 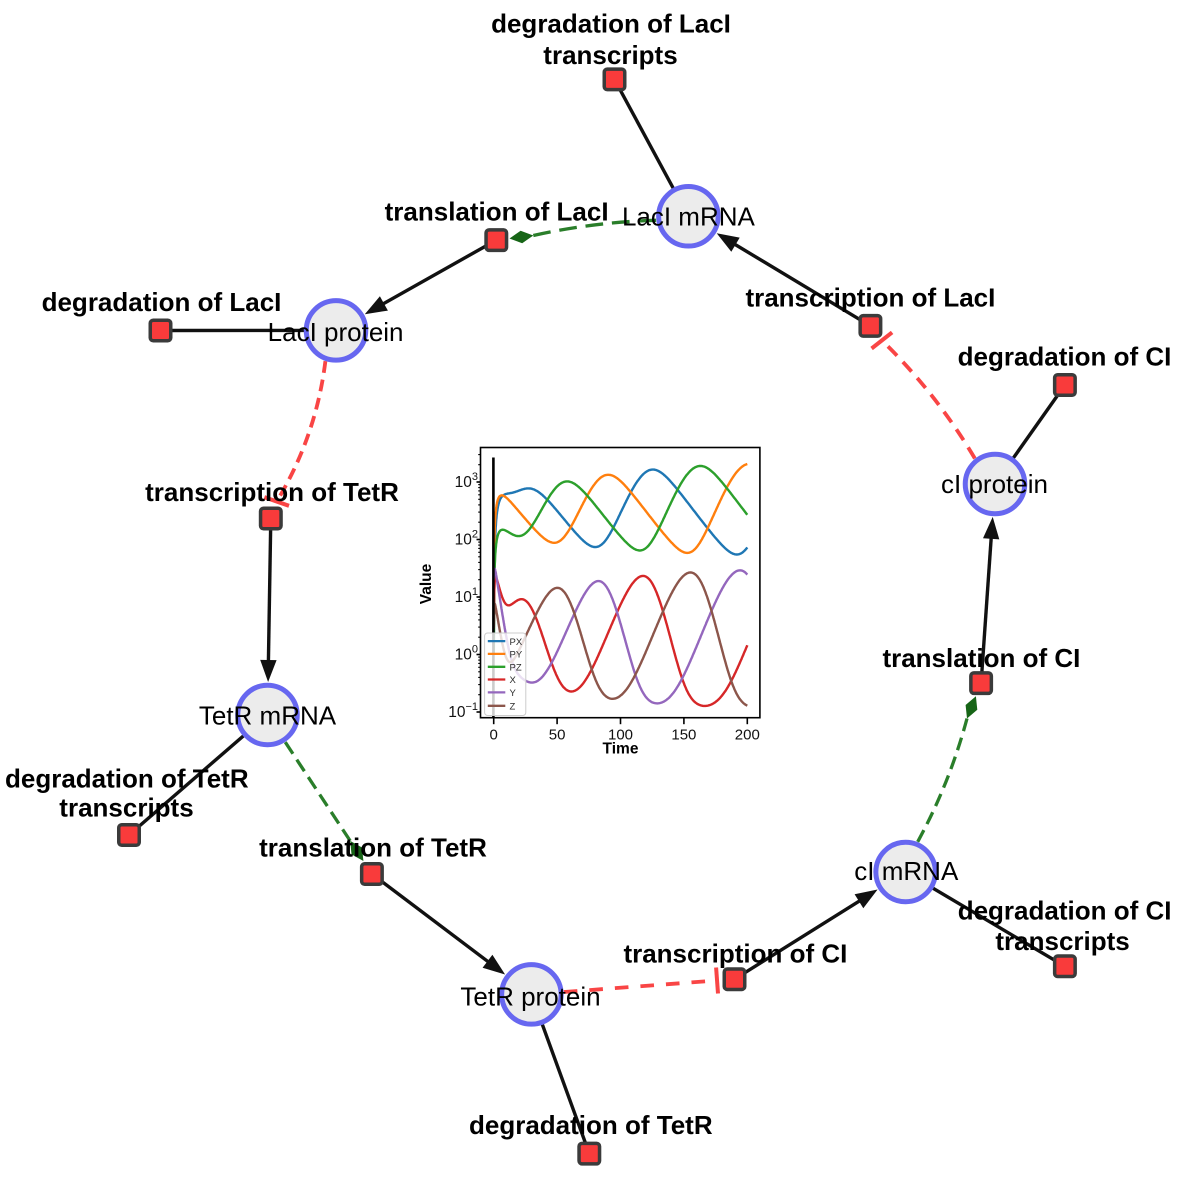 What do you see at coordinates (906, 871) in the screenshot?
I see `svg-text: cI mRNA` at bounding box center [906, 871].